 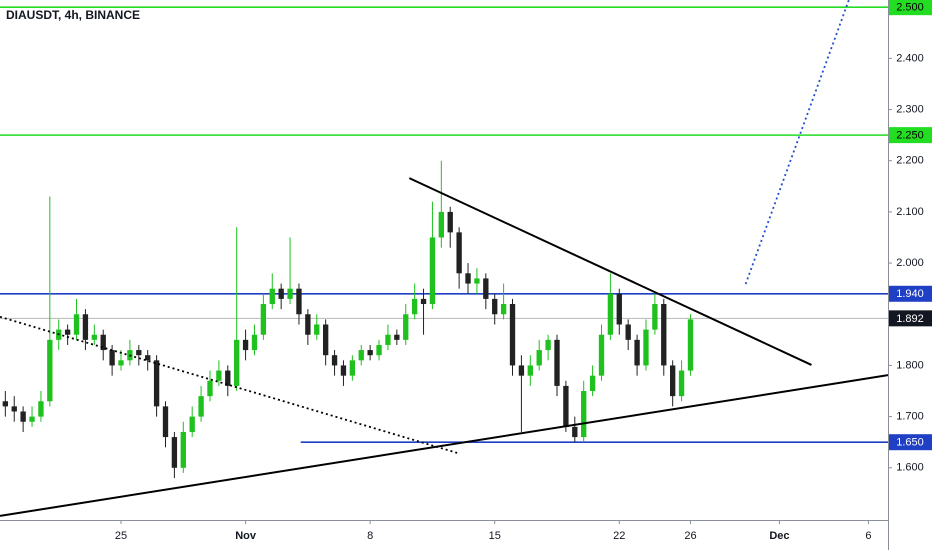 What do you see at coordinates (910, 161) in the screenshot?
I see `y-tick-label: 2.200` at bounding box center [910, 161].